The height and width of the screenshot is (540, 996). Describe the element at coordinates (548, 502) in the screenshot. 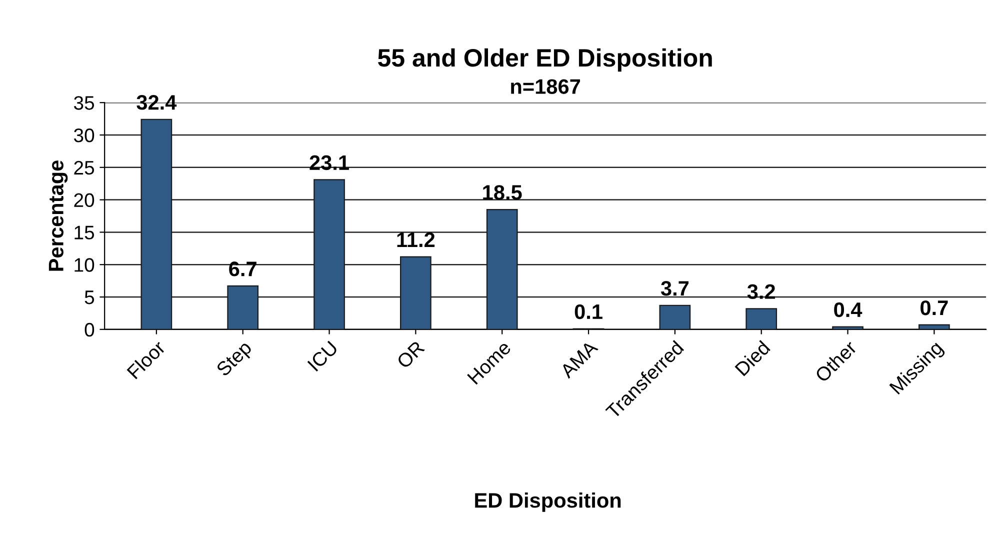

I see `x-axis-title: ED Disposition` at that location.